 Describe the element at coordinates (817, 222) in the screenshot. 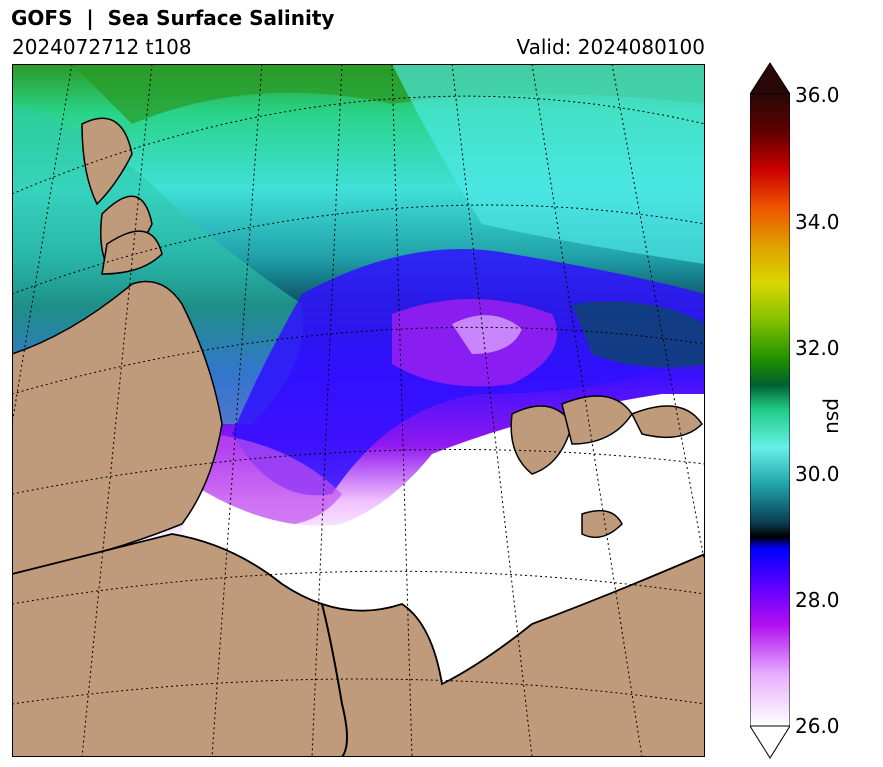

I see `colorbar-tick: 34.0` at that location.